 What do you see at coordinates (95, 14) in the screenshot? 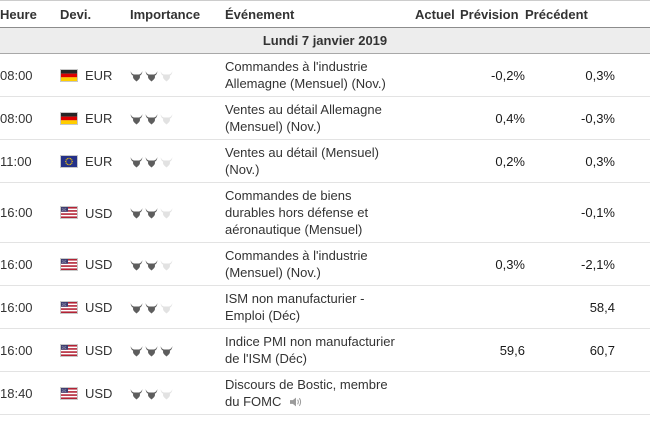
I see `column-header-currency: Devi.` at bounding box center [95, 14].